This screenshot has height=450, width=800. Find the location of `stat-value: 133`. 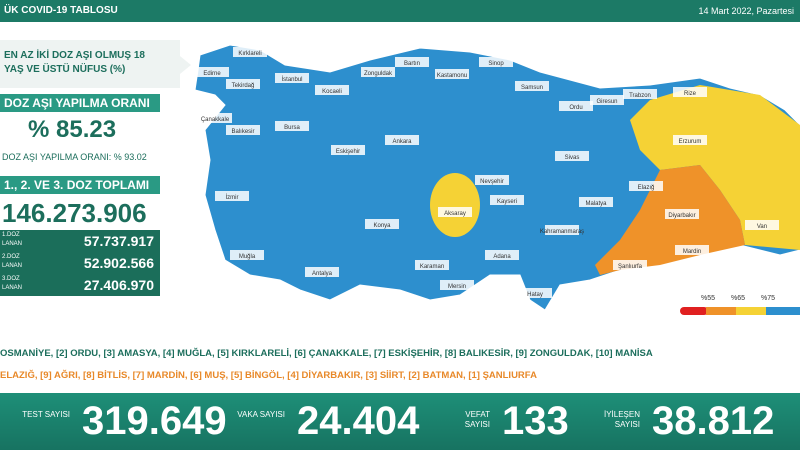

stat-value: 133 is located at coordinates (535, 421).